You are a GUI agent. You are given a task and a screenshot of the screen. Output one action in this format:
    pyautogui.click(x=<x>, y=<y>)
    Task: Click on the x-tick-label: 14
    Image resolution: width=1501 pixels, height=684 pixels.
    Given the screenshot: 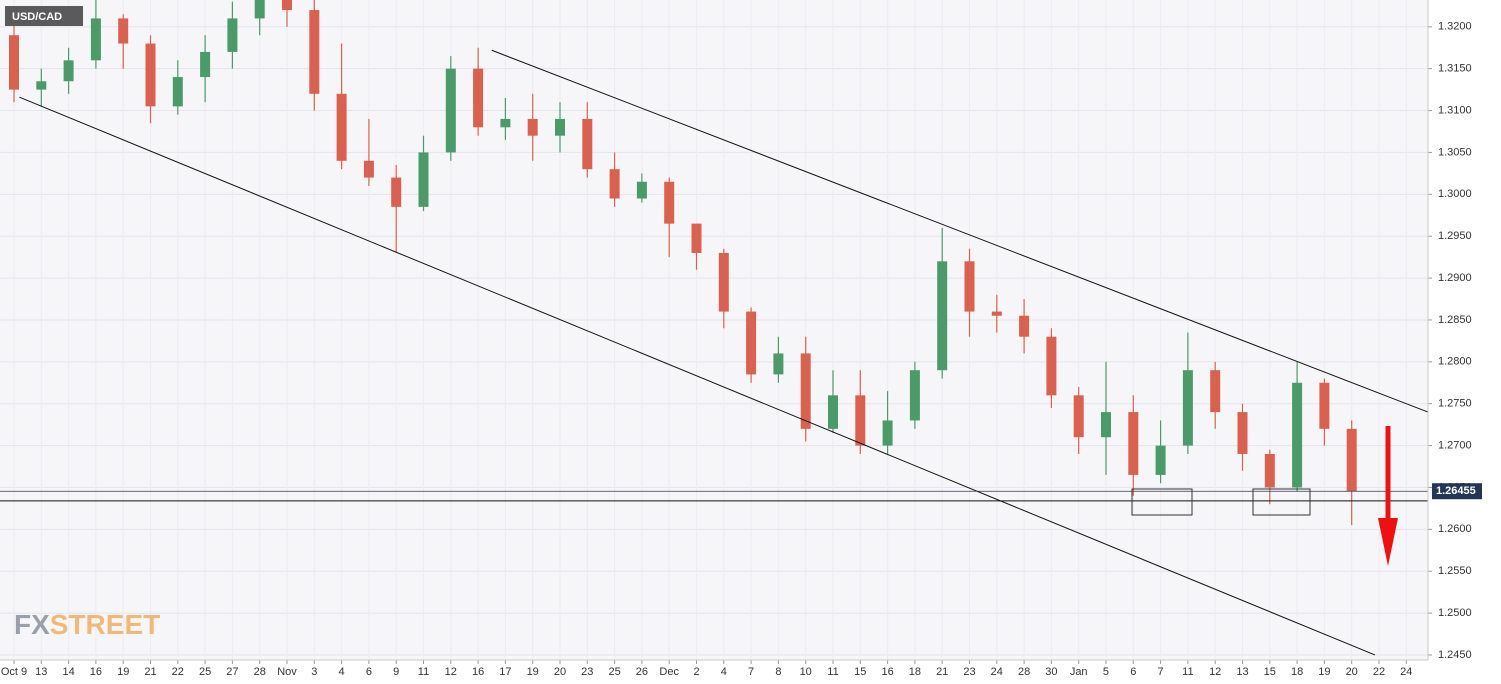 What is the action you would take?
    pyautogui.click(x=68, y=672)
    